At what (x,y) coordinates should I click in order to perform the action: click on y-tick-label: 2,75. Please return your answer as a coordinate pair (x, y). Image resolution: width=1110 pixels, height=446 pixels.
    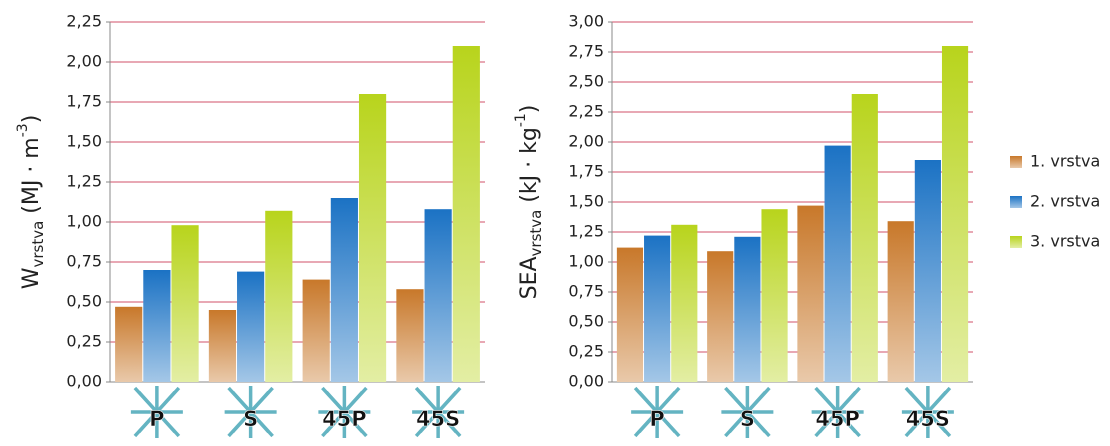
    Looking at the image, I should click on (586, 51).